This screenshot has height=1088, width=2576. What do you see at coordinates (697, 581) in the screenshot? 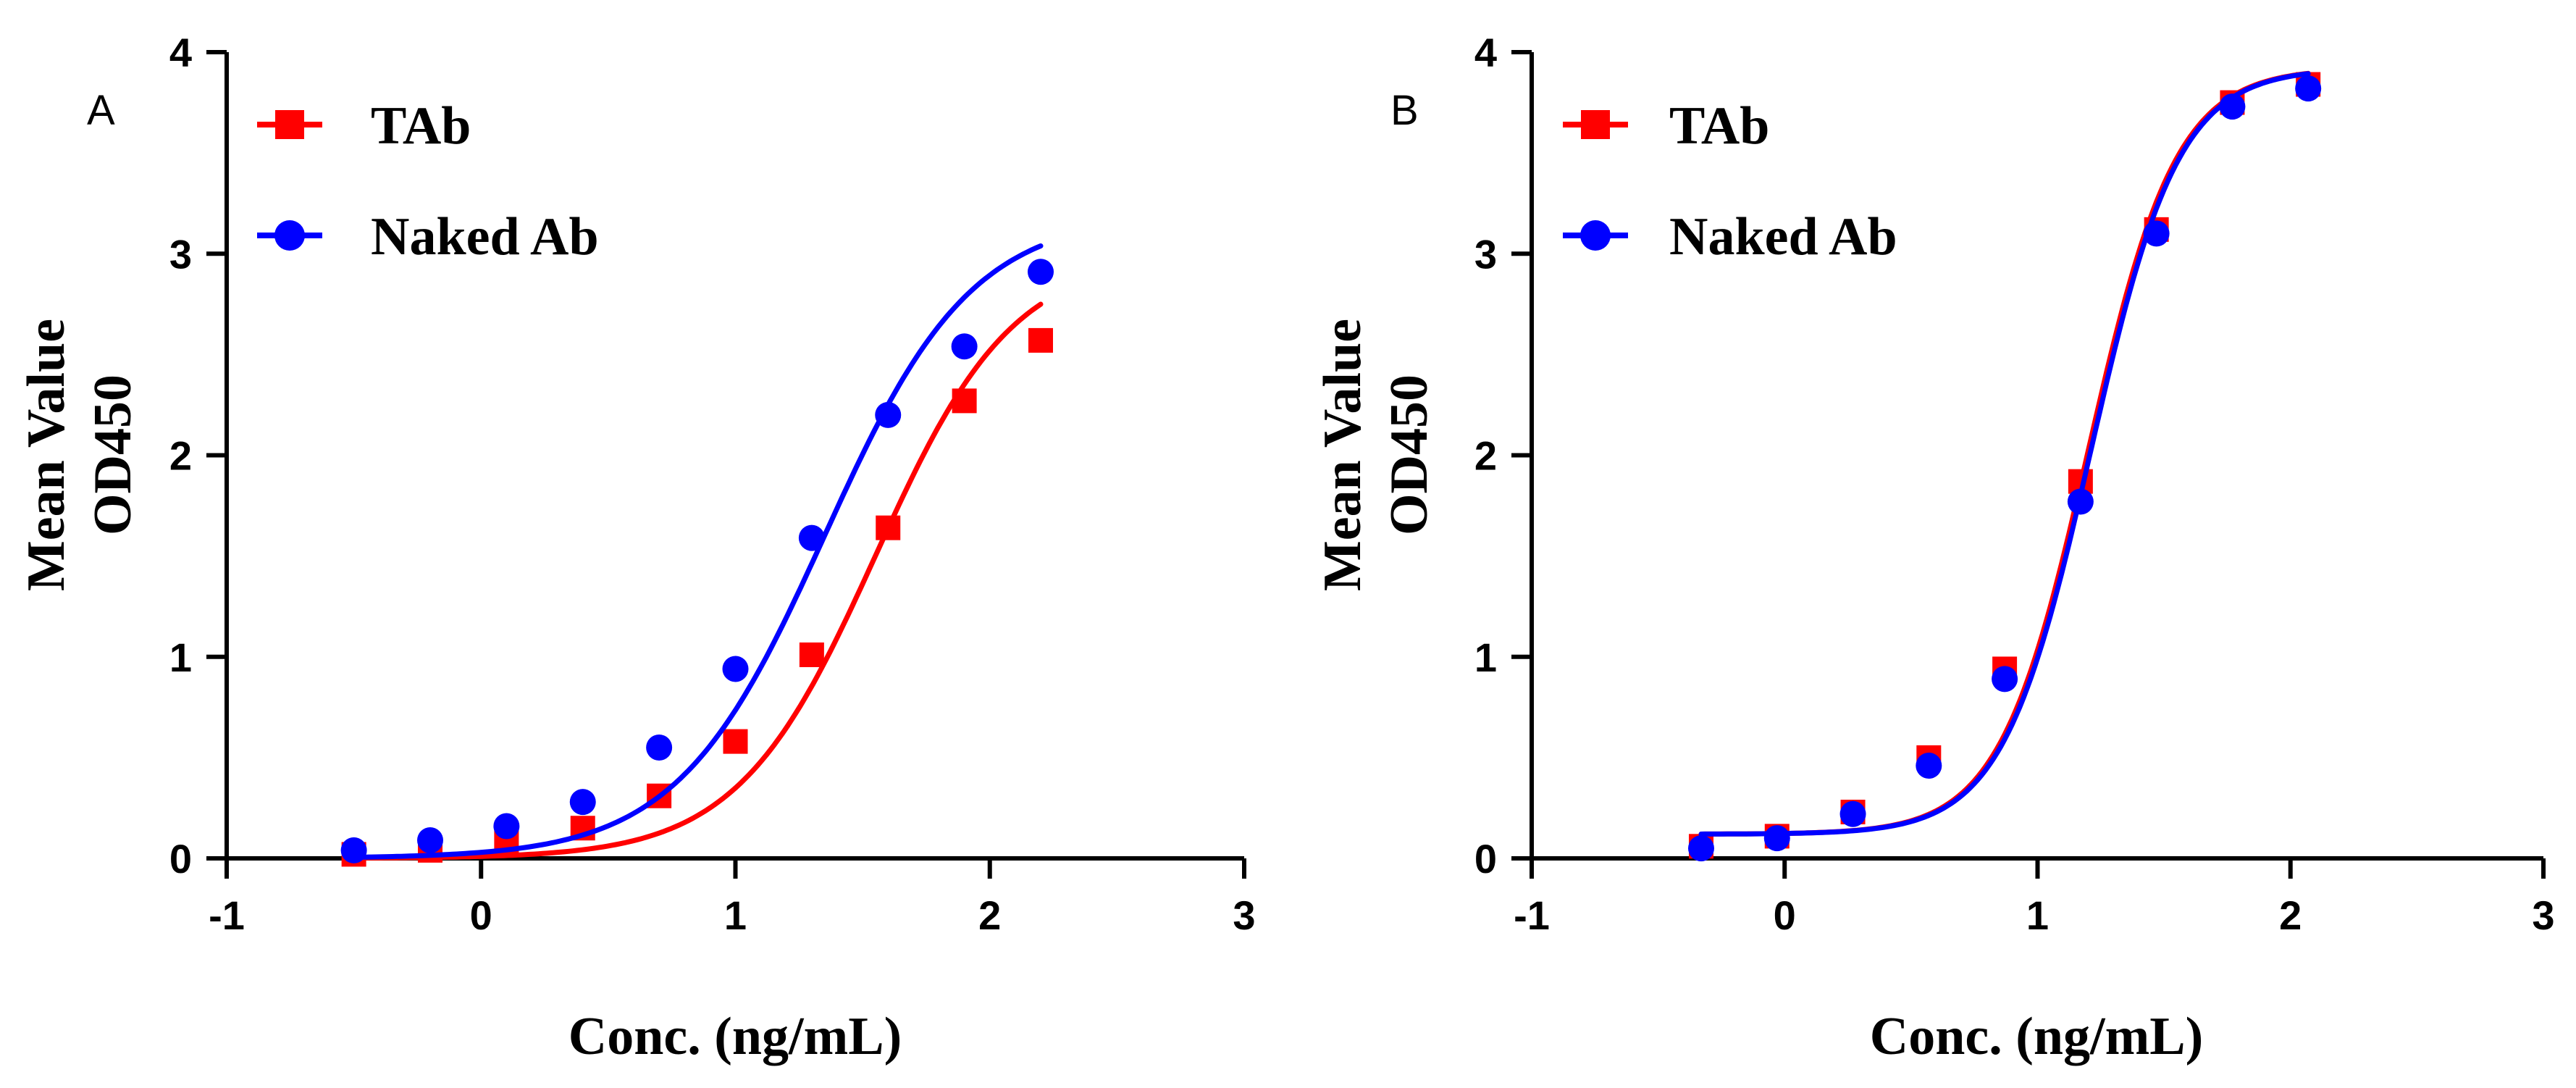
I see `series-curve-tab` at bounding box center [697, 581].